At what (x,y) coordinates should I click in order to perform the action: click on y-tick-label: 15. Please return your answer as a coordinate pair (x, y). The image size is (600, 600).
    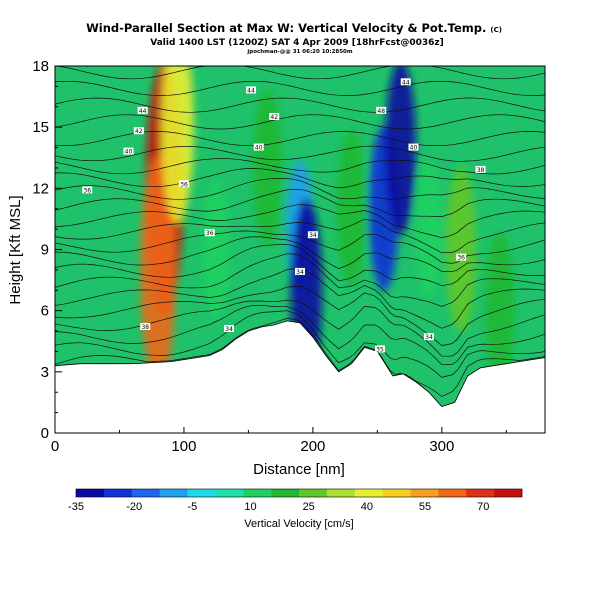
    Looking at the image, I should click on (40, 127).